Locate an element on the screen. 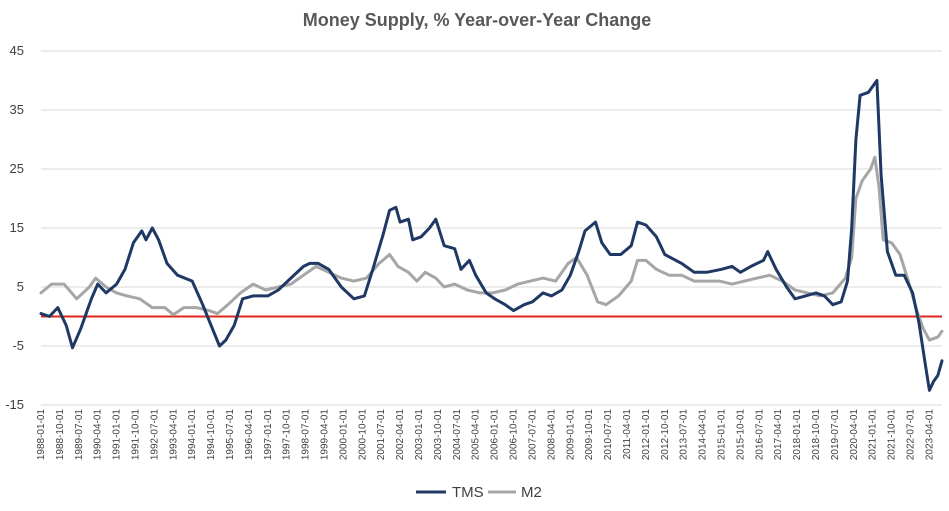 This screenshot has width=949, height=511. x-tick-label: 2015-01-01 is located at coordinates (721, 435).